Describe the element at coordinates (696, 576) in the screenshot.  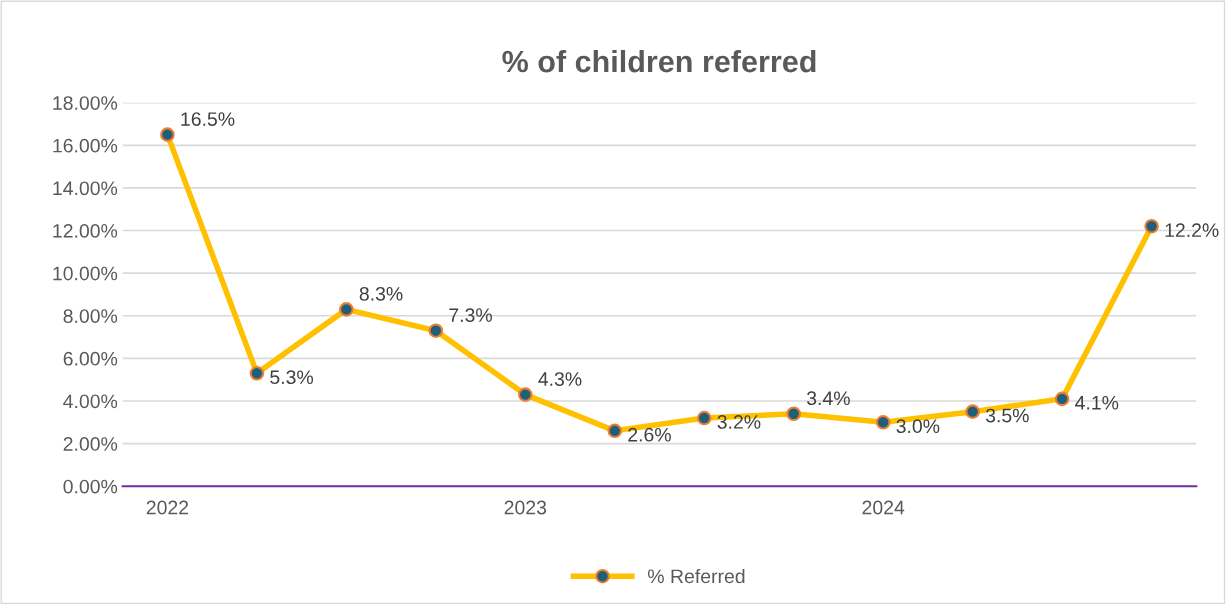
I see `legend-label: % Referred` at that location.